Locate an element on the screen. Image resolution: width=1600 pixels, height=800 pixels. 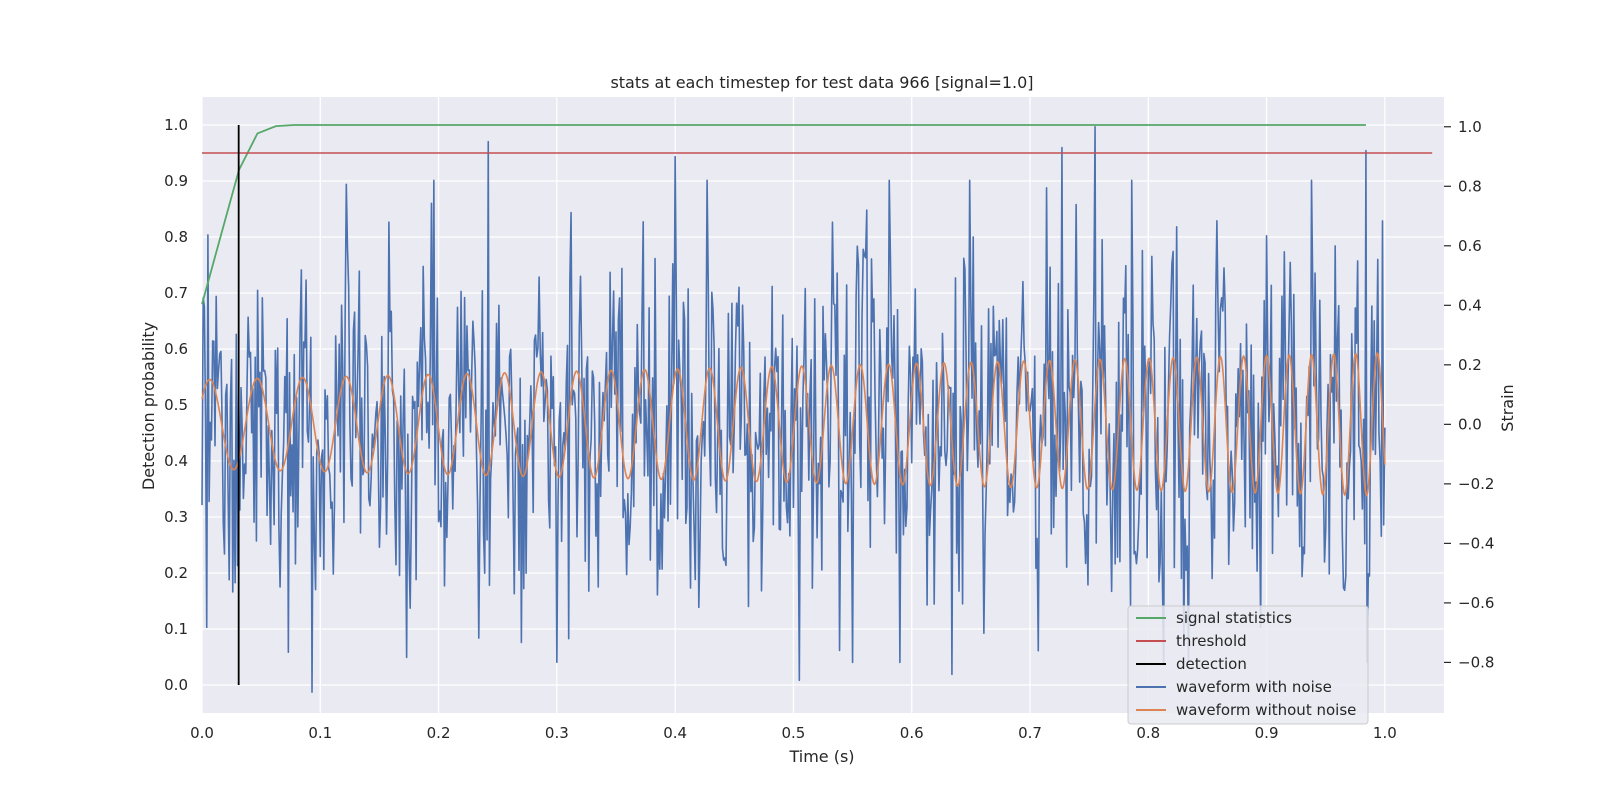
x-tick-label: 0.8 is located at coordinates (1148, 733).